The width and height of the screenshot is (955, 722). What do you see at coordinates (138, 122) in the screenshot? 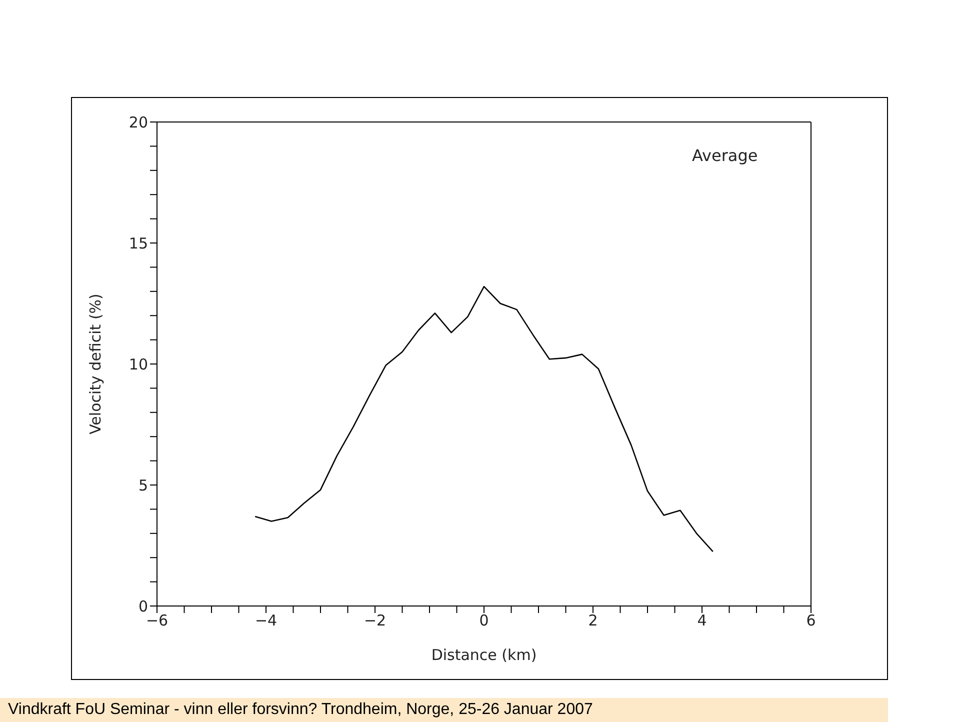
I see `y-tick-label: 20` at bounding box center [138, 122].